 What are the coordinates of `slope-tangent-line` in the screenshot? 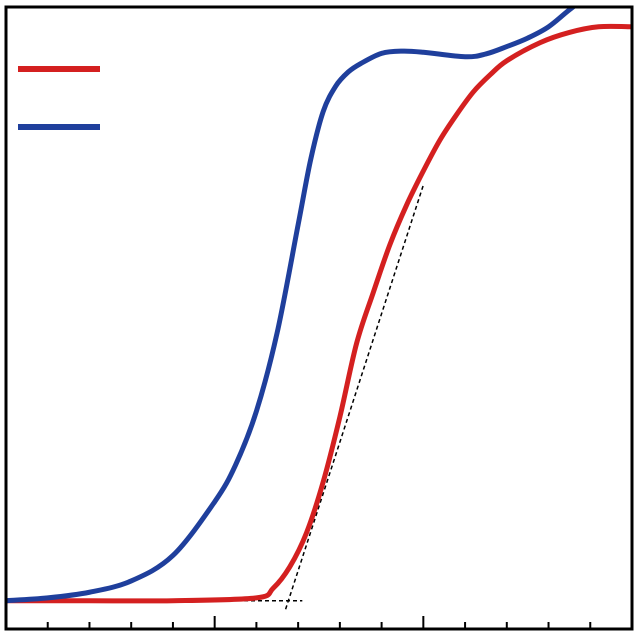 It's located at (354, 397).